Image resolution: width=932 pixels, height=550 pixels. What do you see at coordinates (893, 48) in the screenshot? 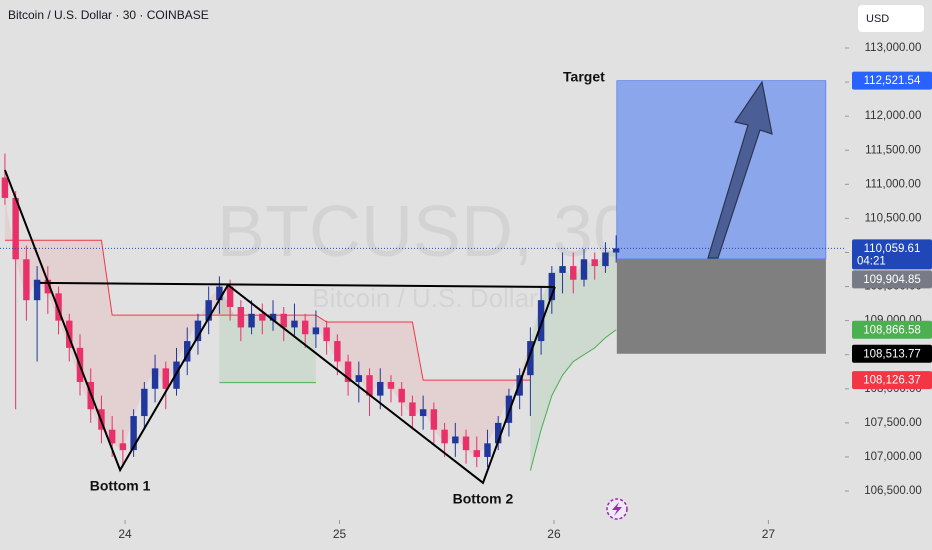
I see `y-tick-label: 113,000.00` at bounding box center [893, 48].